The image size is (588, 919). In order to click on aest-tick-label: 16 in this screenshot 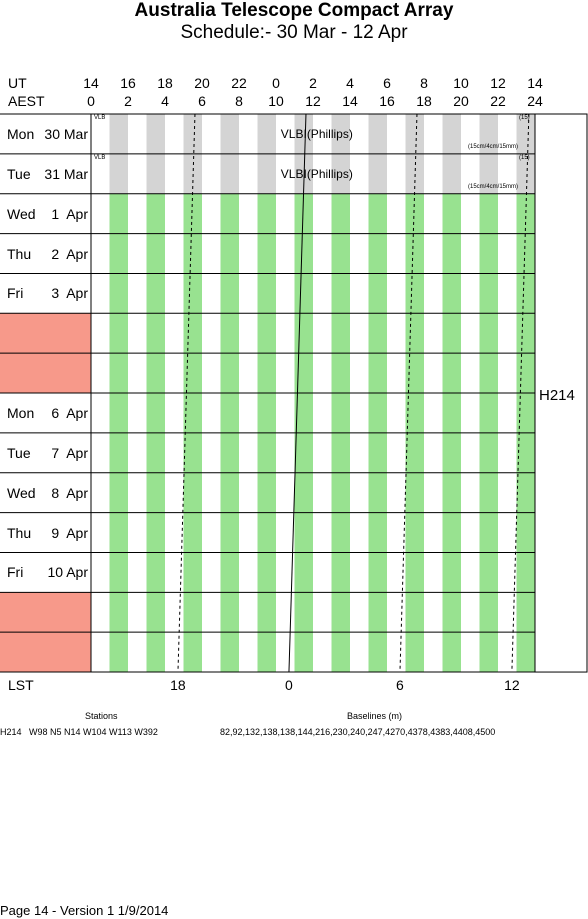, I will do `click(387, 101)`.